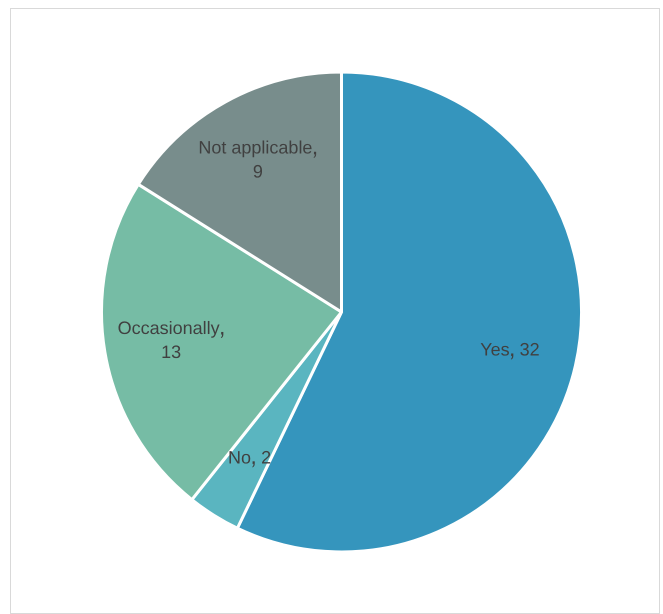 The width and height of the screenshot is (663, 614). Describe the element at coordinates (255, 148) in the screenshot. I see `slice-label: Not applicable` at that location.